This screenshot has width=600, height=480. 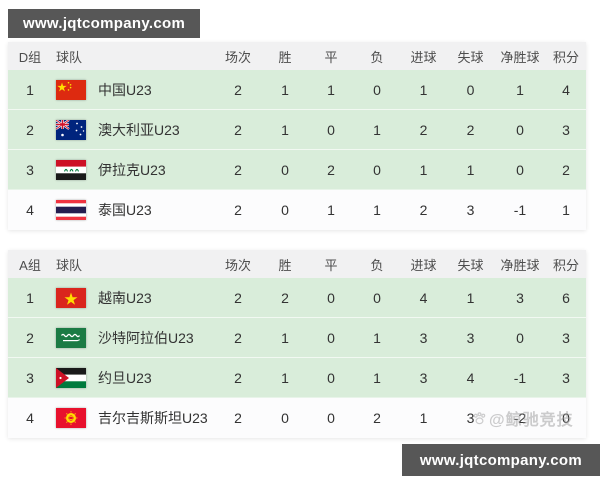 I want to click on goals-against-cell: 2, so click(x=470, y=129).